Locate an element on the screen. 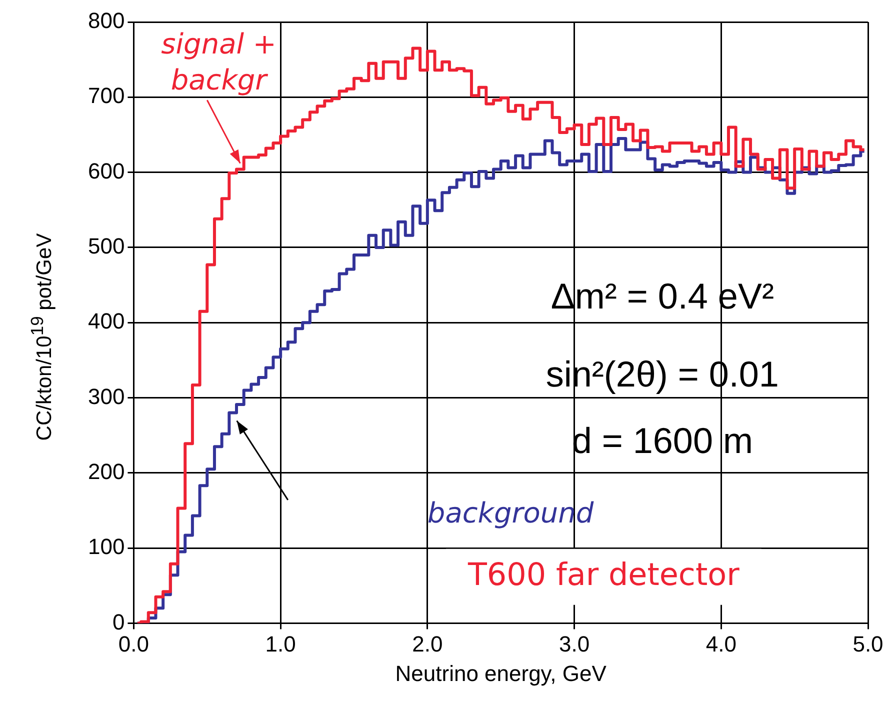  y-tick-label: 200 is located at coordinates (106, 471).